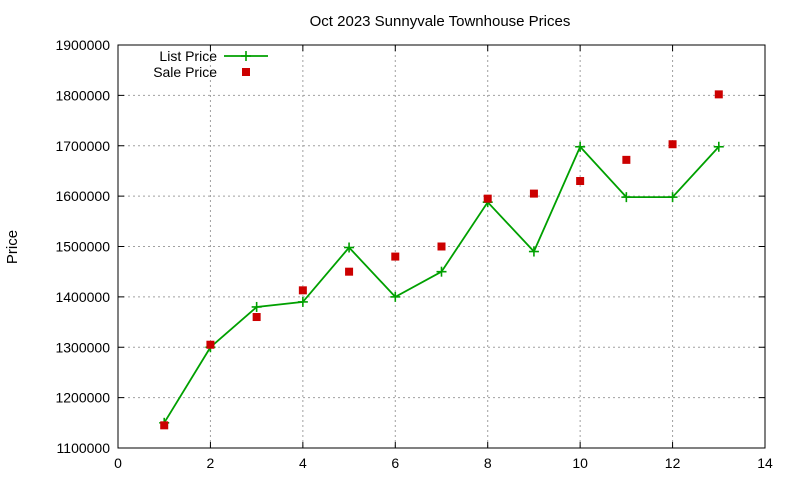 The image size is (800, 480). What do you see at coordinates (82, 398) in the screenshot?
I see `y-tick-label: 1200000` at bounding box center [82, 398].